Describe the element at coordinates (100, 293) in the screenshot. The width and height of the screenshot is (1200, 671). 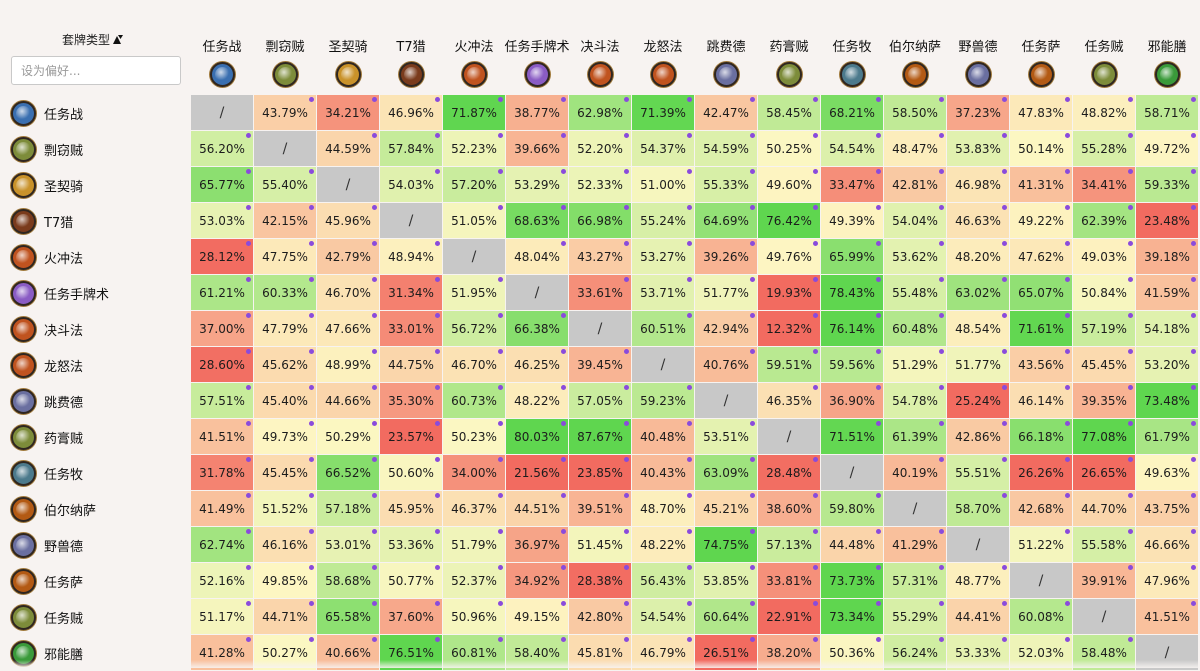
I see `row-label: 任务手牌术` at that location.